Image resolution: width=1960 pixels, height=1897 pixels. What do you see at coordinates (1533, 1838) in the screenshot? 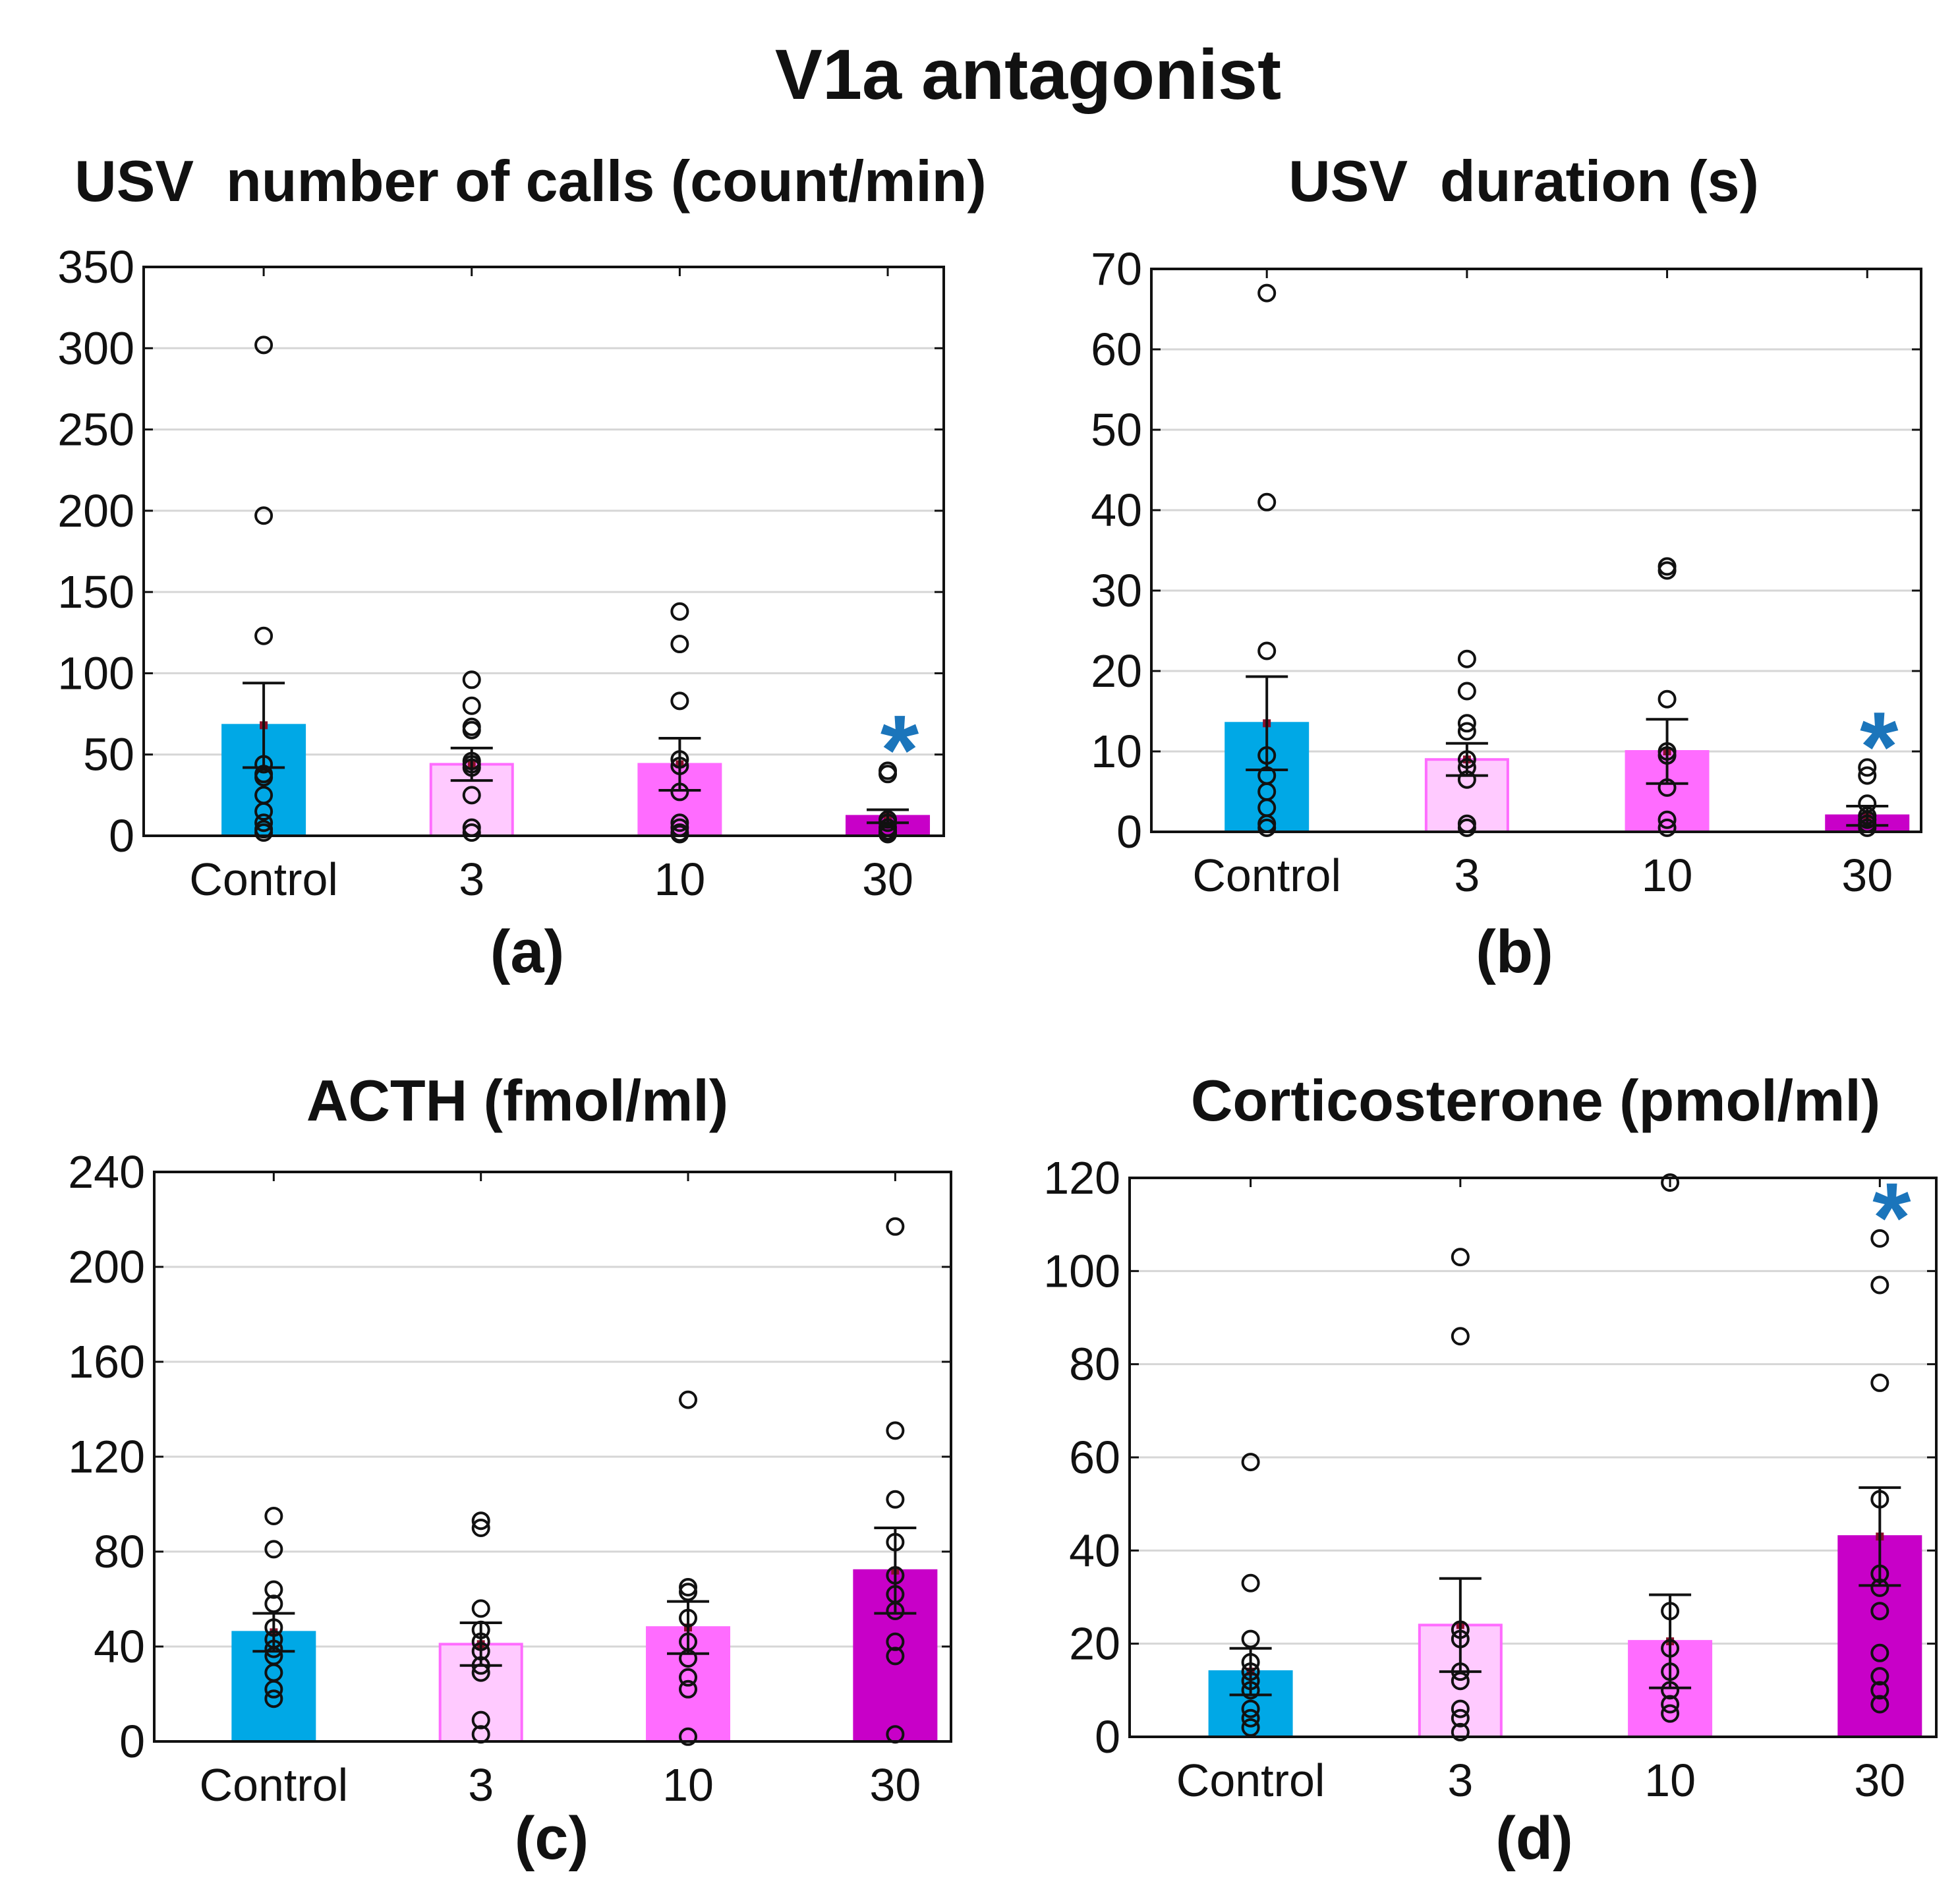
I see `panel-d-label: (d)` at bounding box center [1533, 1838].